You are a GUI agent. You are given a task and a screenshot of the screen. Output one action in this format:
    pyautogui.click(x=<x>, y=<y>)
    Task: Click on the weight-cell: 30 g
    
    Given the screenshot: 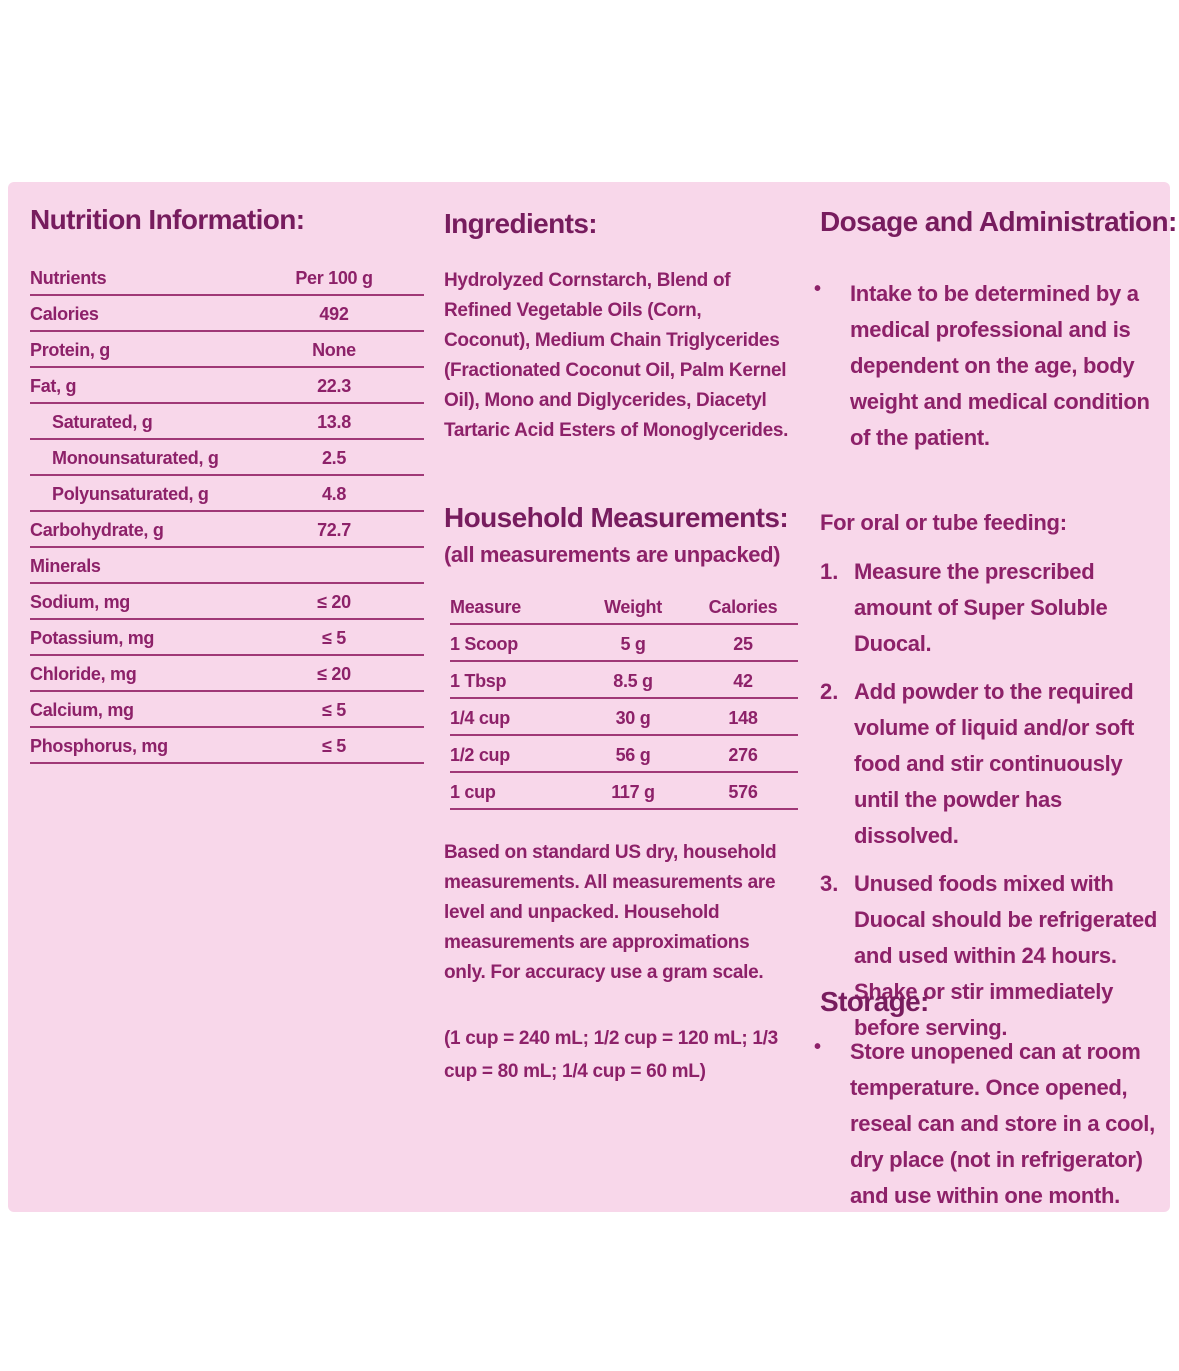 What is the action you would take?
    pyautogui.click(x=633, y=718)
    